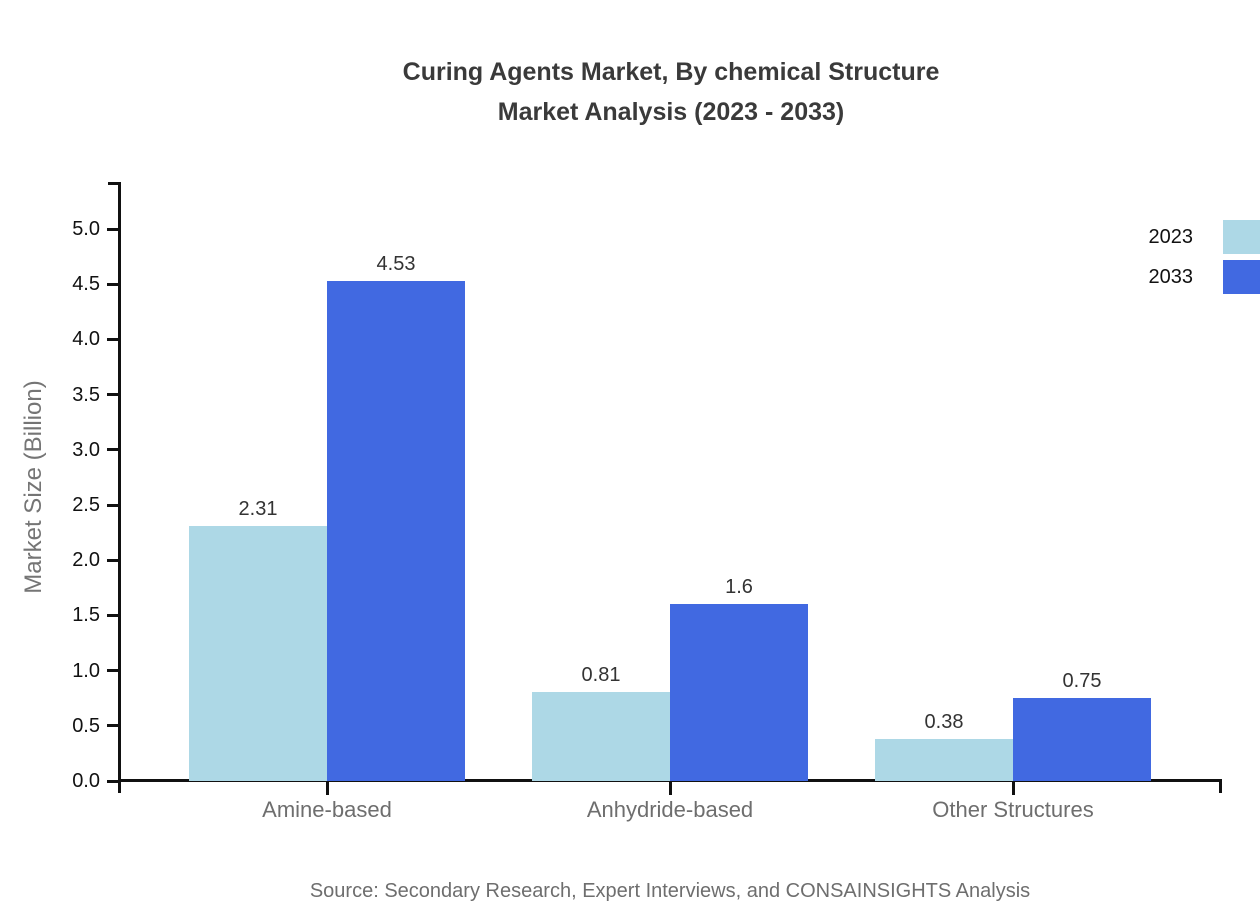  What do you see at coordinates (601, 674) in the screenshot?
I see `bar-value-label: 0.81` at bounding box center [601, 674].